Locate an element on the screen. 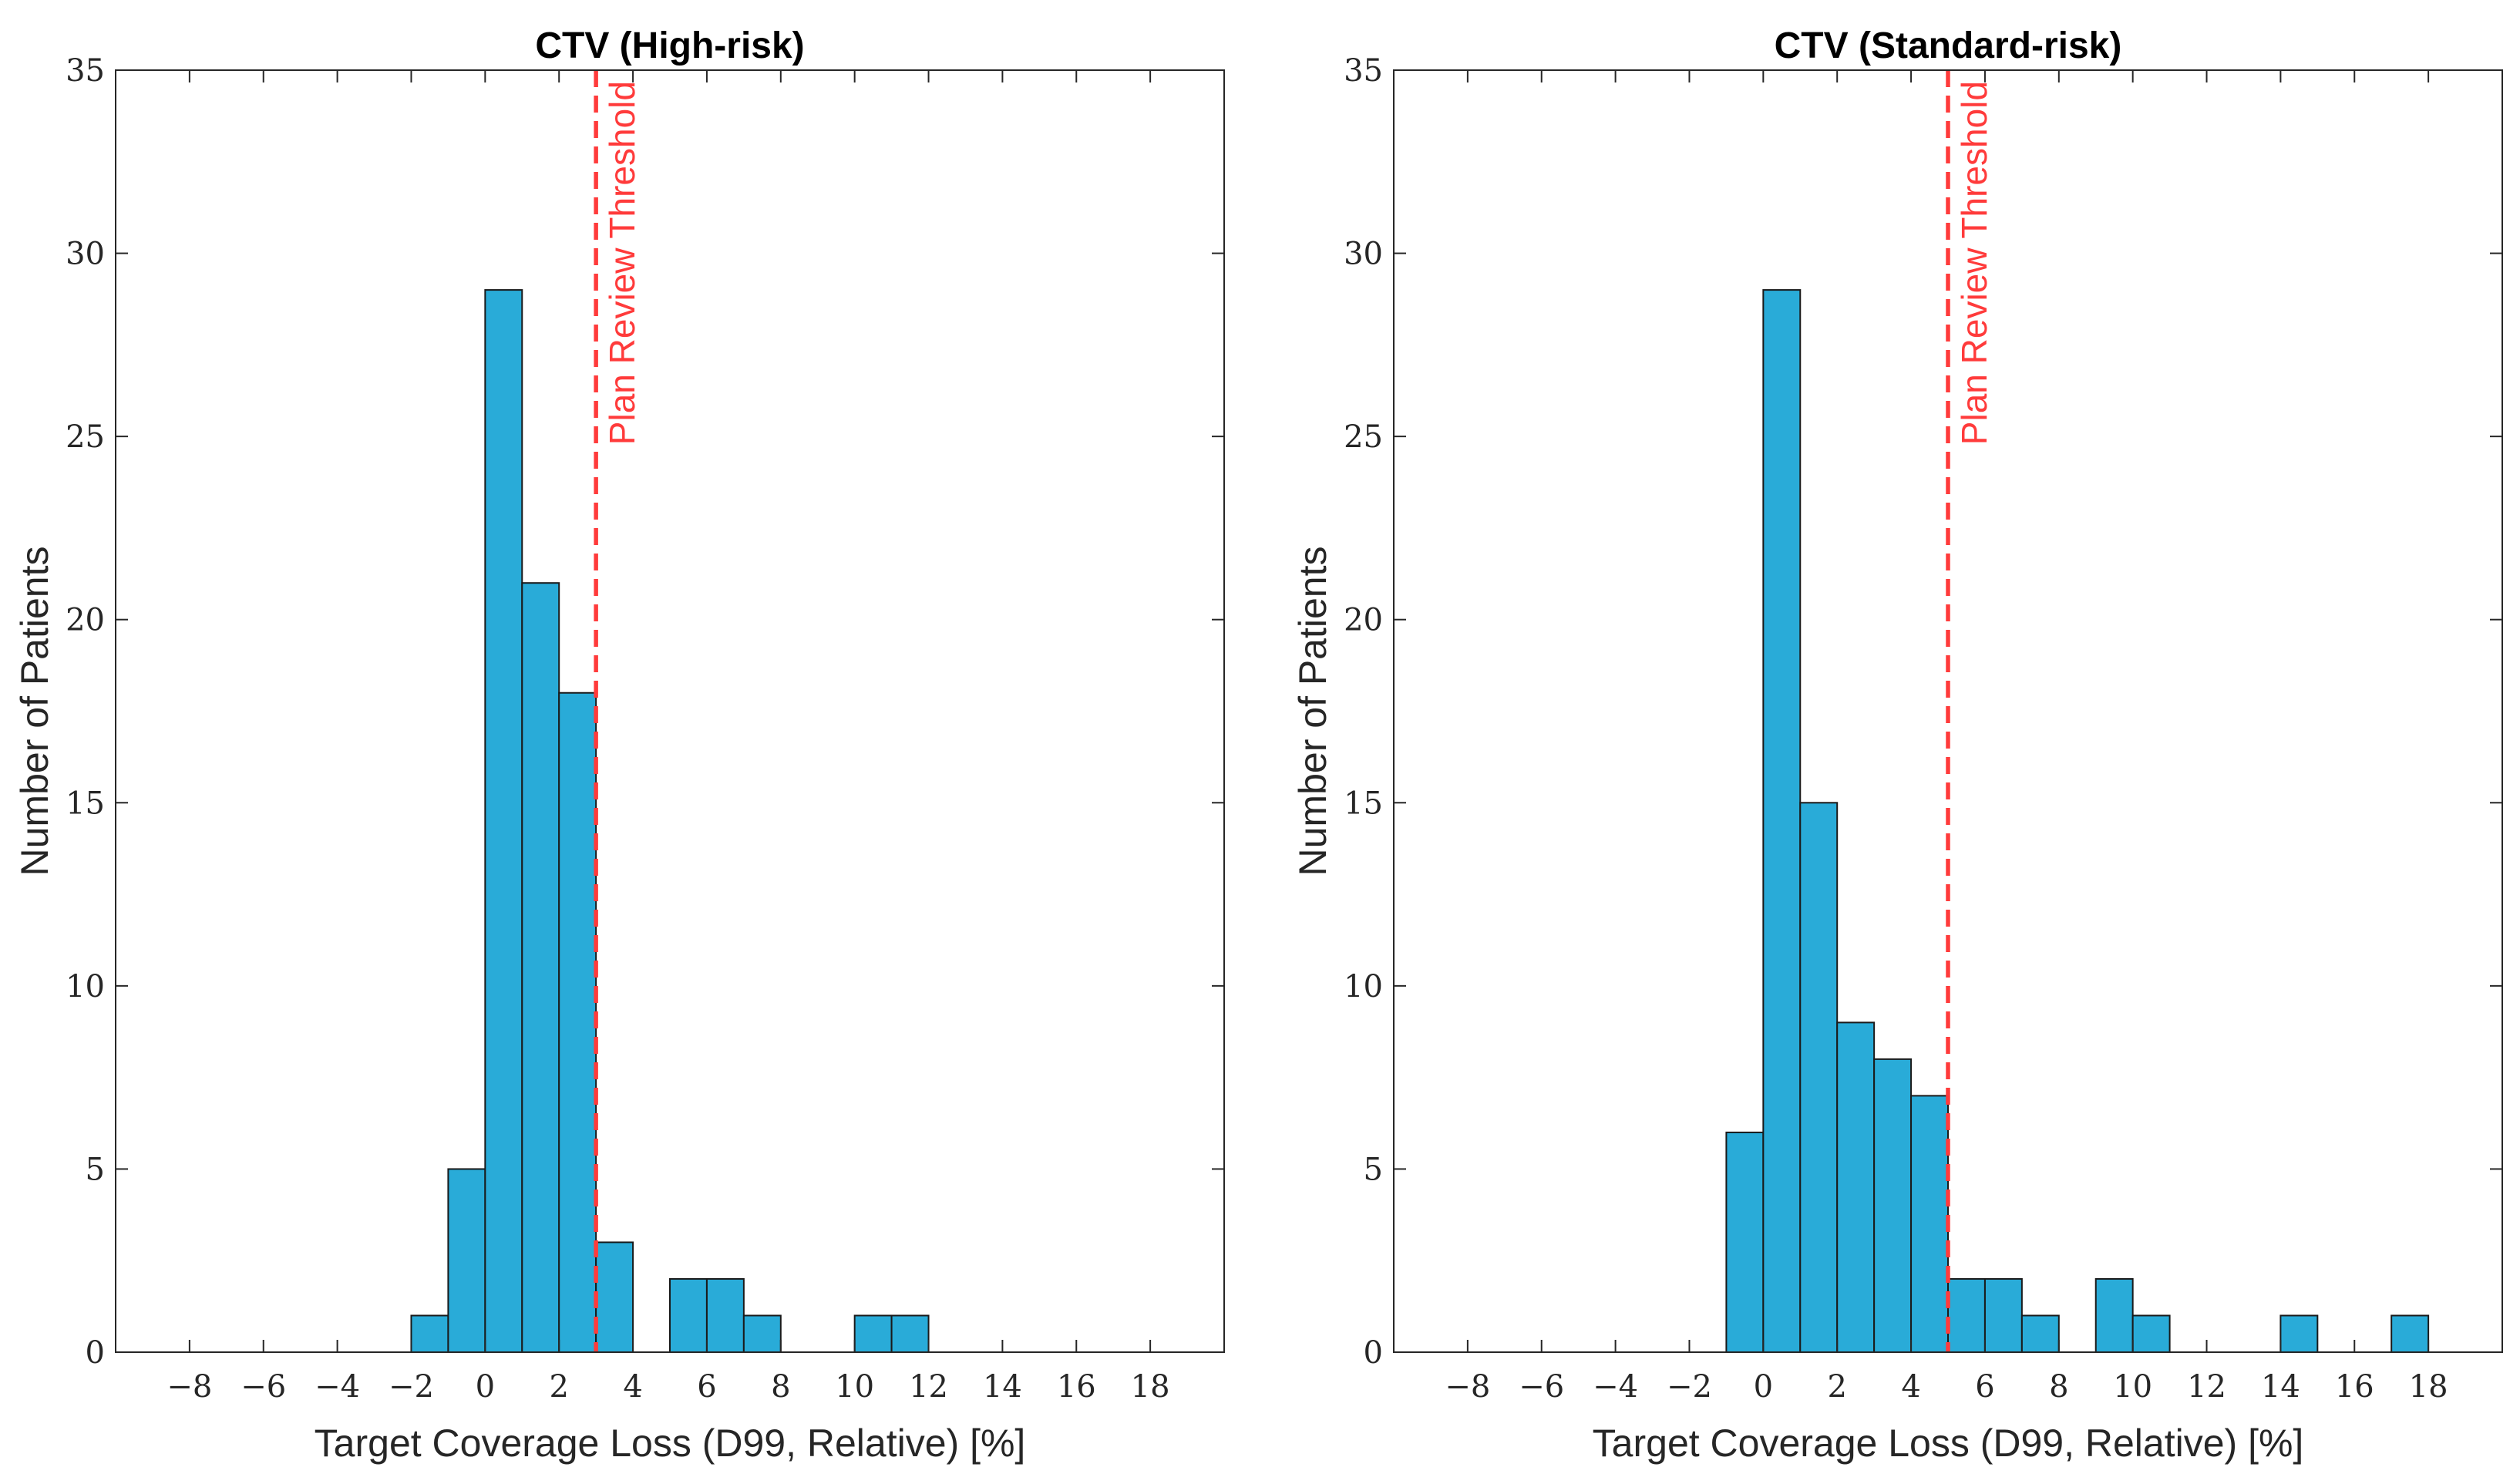 This screenshot has height=1484, width=2520. chart-title: CTV (High-risk) is located at coordinates (670, 46).